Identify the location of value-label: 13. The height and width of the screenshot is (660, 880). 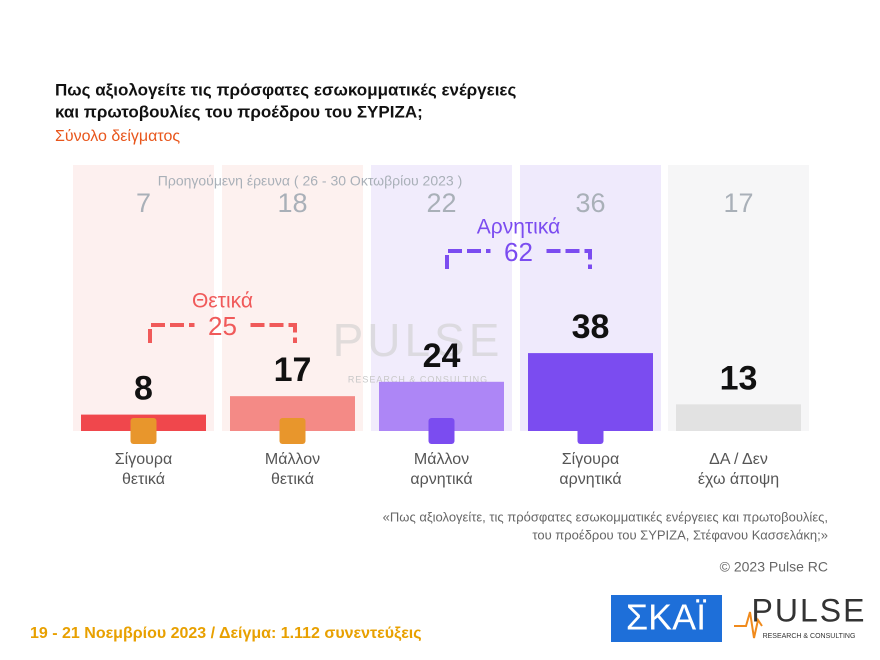
(739, 378).